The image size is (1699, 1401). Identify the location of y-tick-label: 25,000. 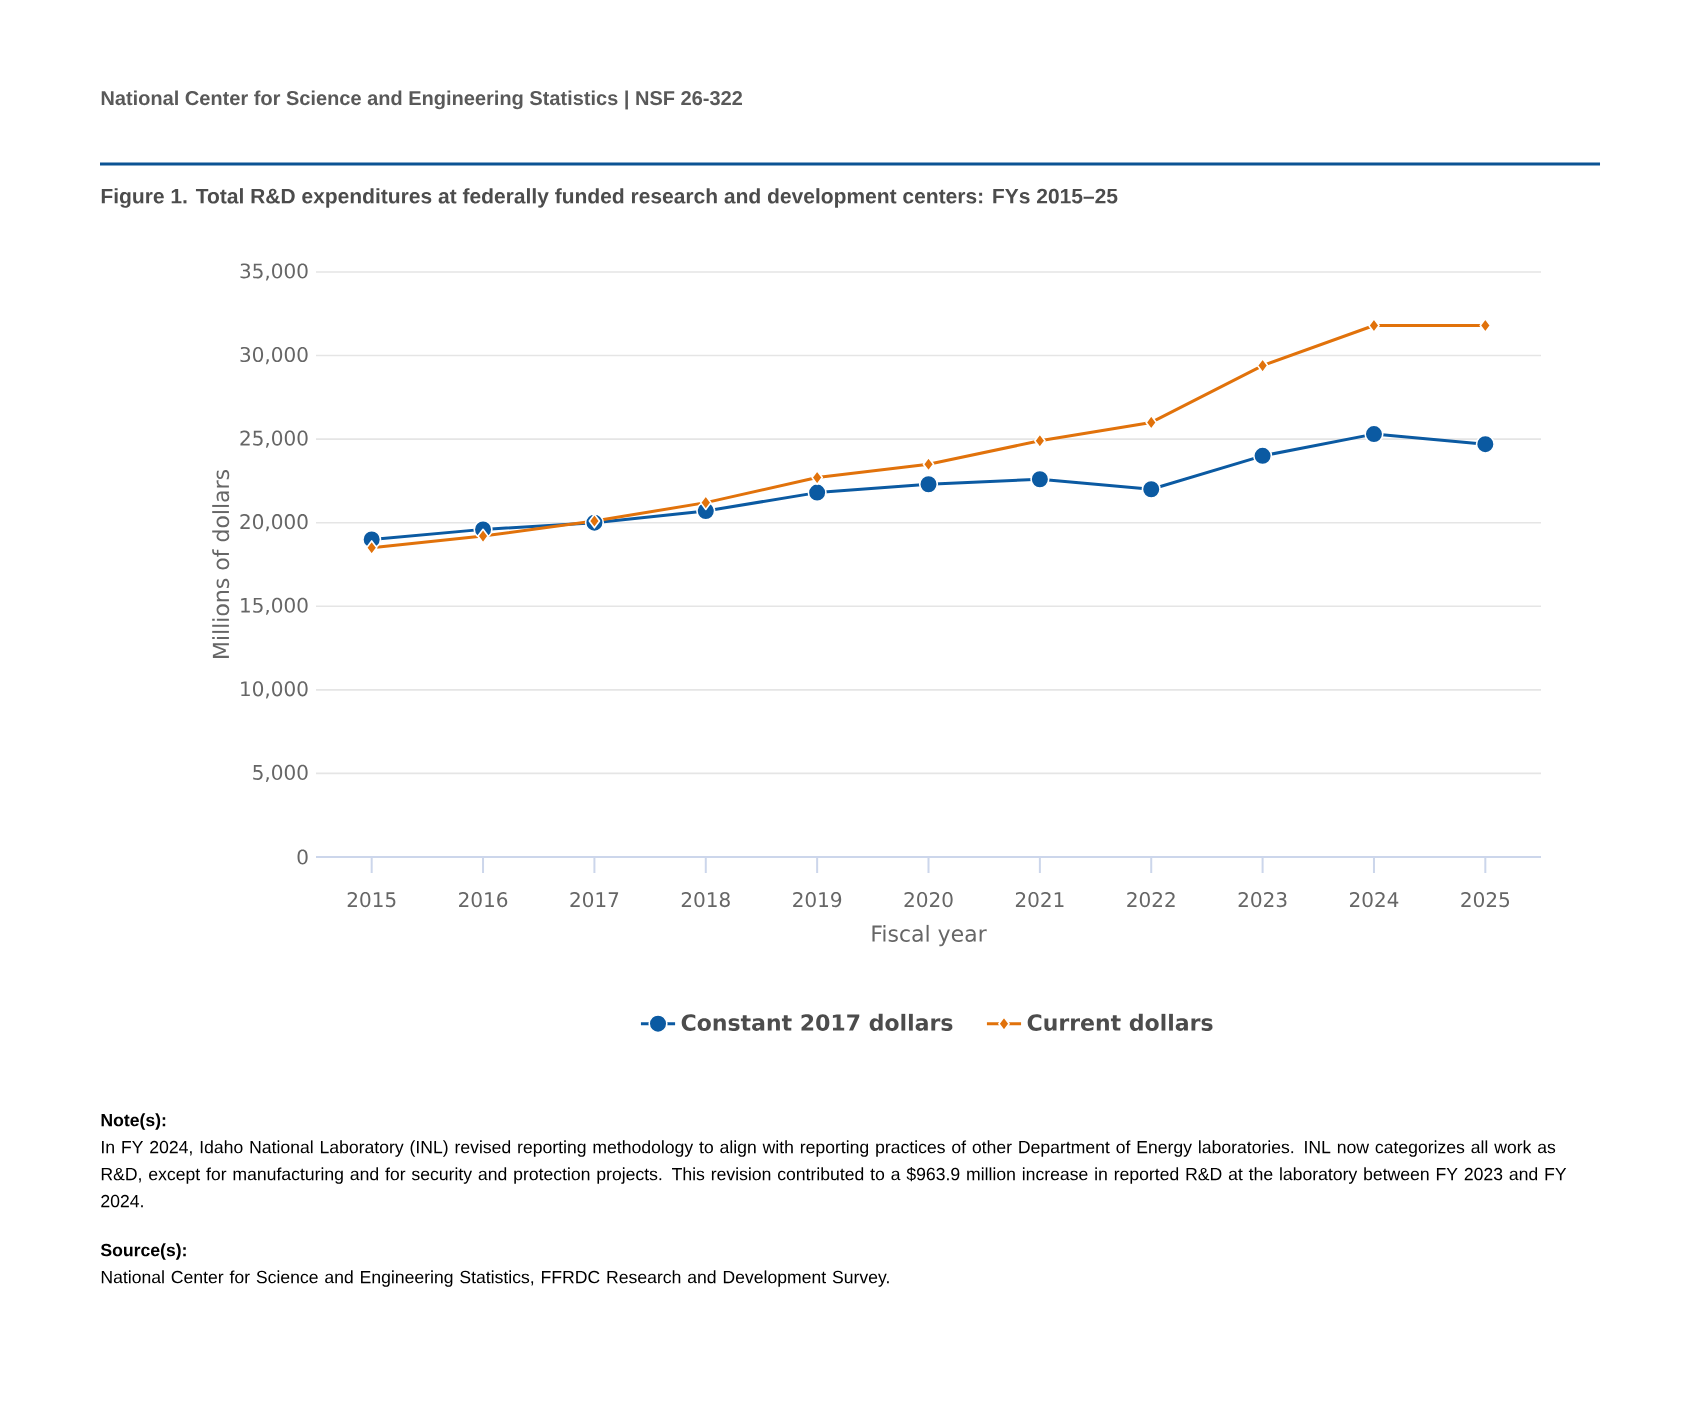
(274, 439).